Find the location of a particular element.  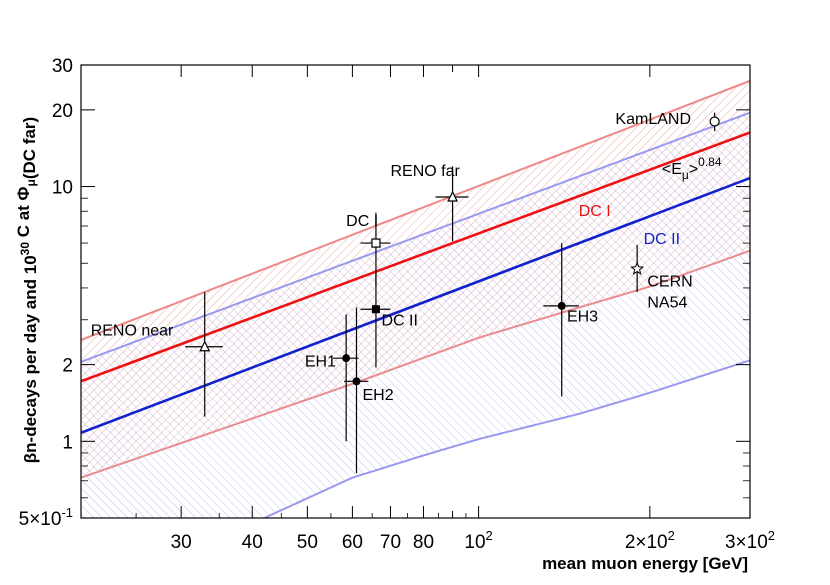

point-kamland is located at coordinates (714, 122).